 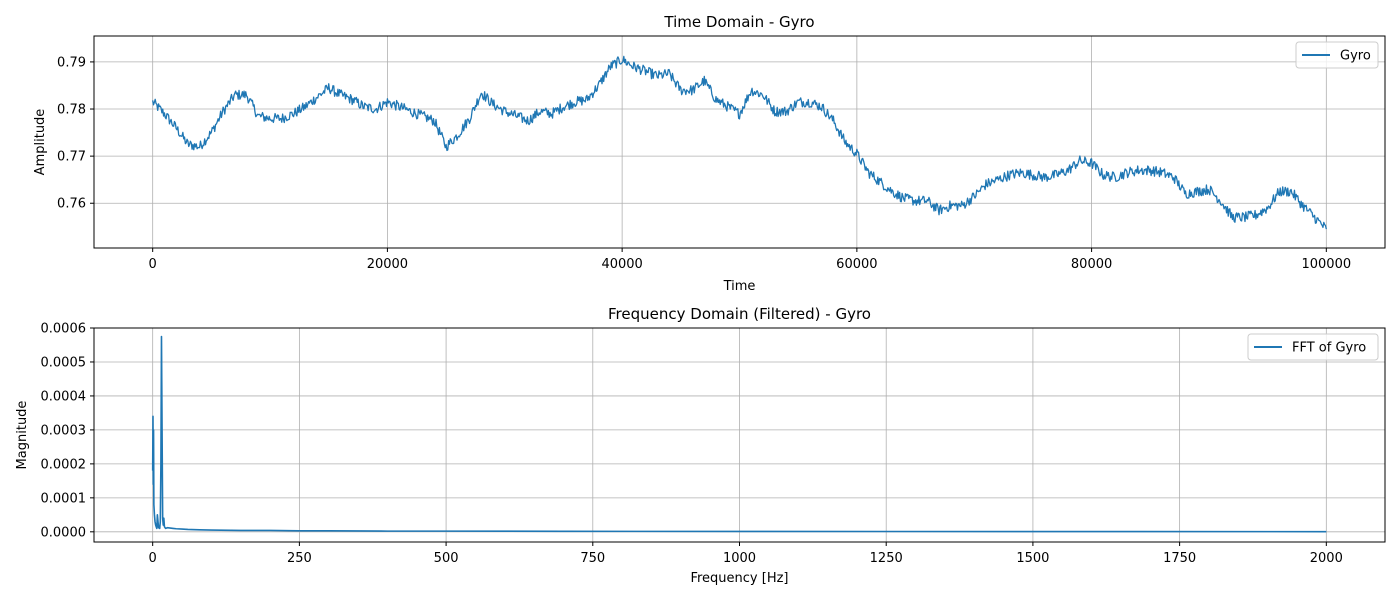 I want to click on frequency-domain-x-tick-label: 750, so click(x=592, y=558).